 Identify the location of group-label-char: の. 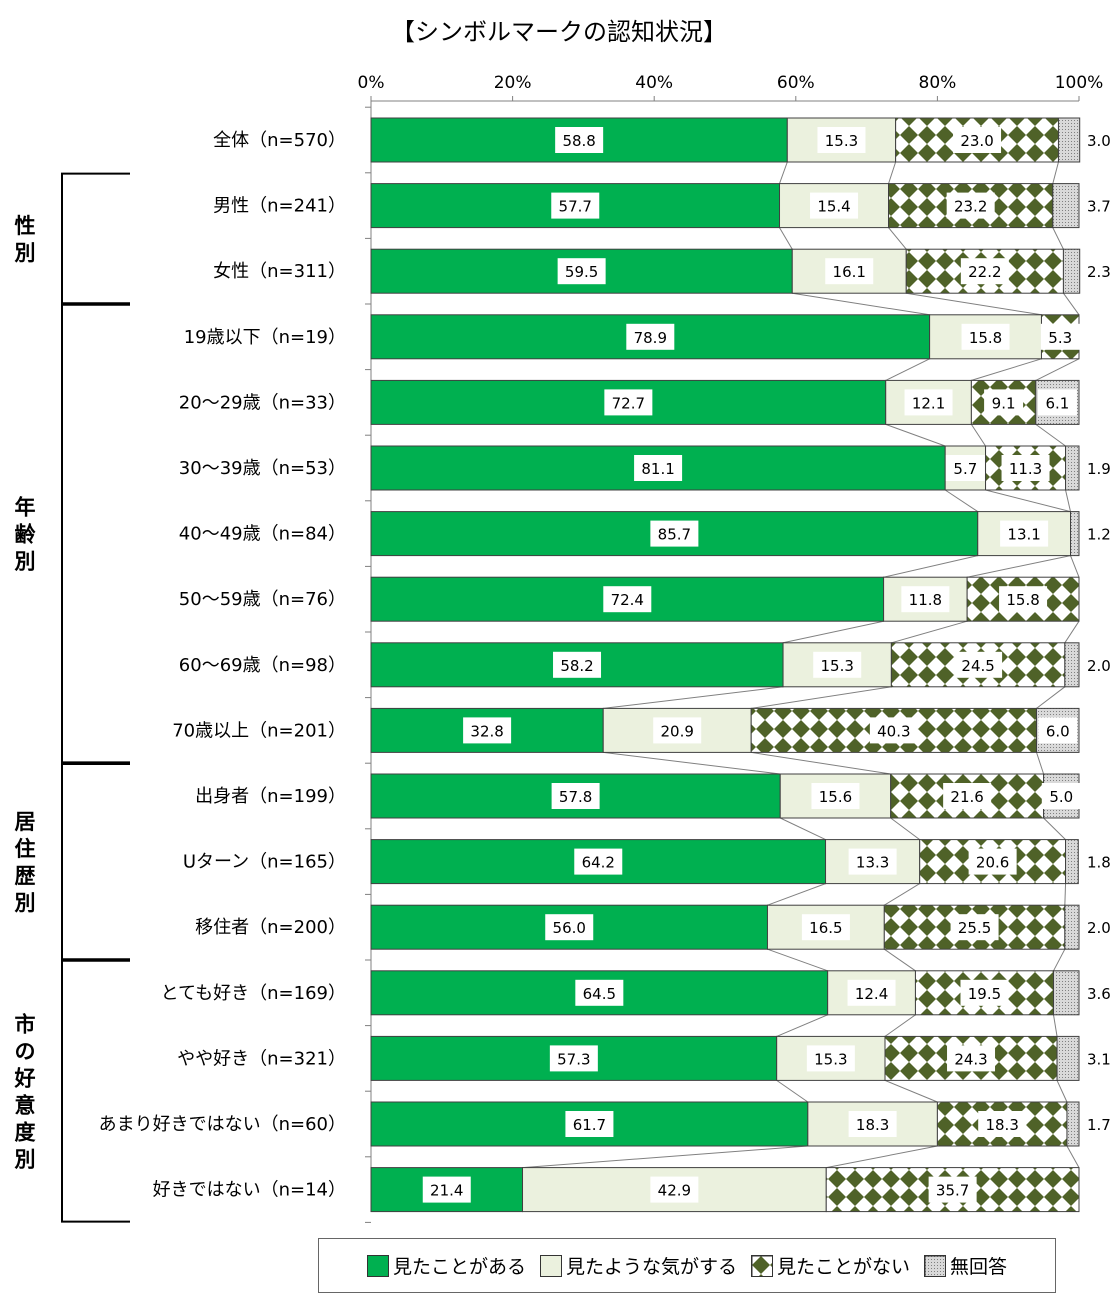
(25, 1052).